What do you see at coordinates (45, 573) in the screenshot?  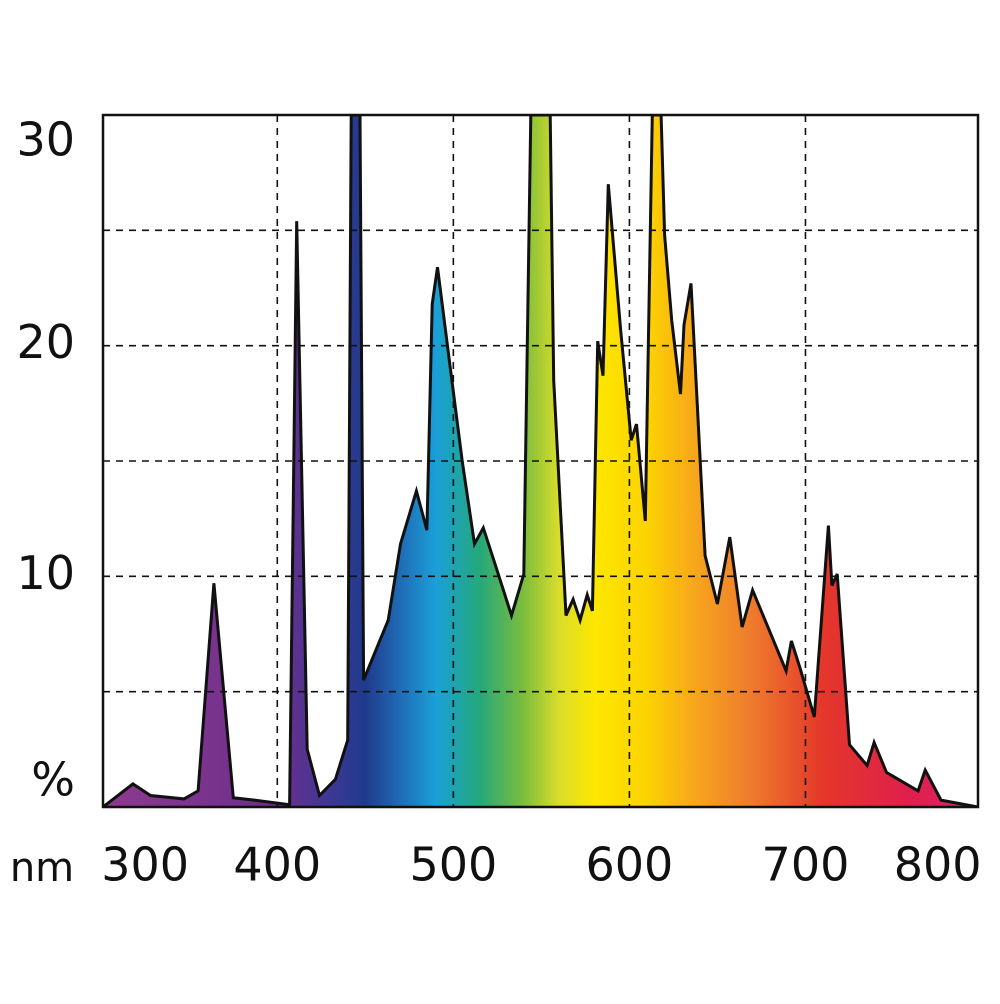 I see `y-tick-label: 10` at bounding box center [45, 573].